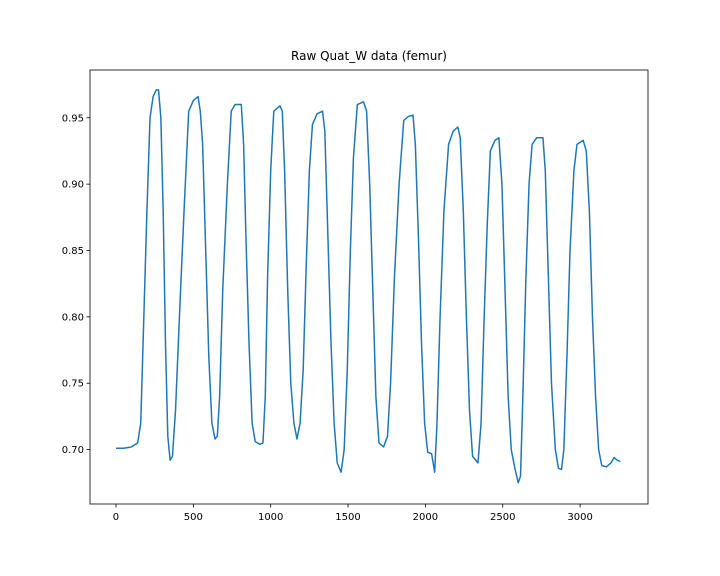 Image resolution: width=720 pixels, height=576 pixels. I want to click on x-tick-label: 2000, so click(425, 517).